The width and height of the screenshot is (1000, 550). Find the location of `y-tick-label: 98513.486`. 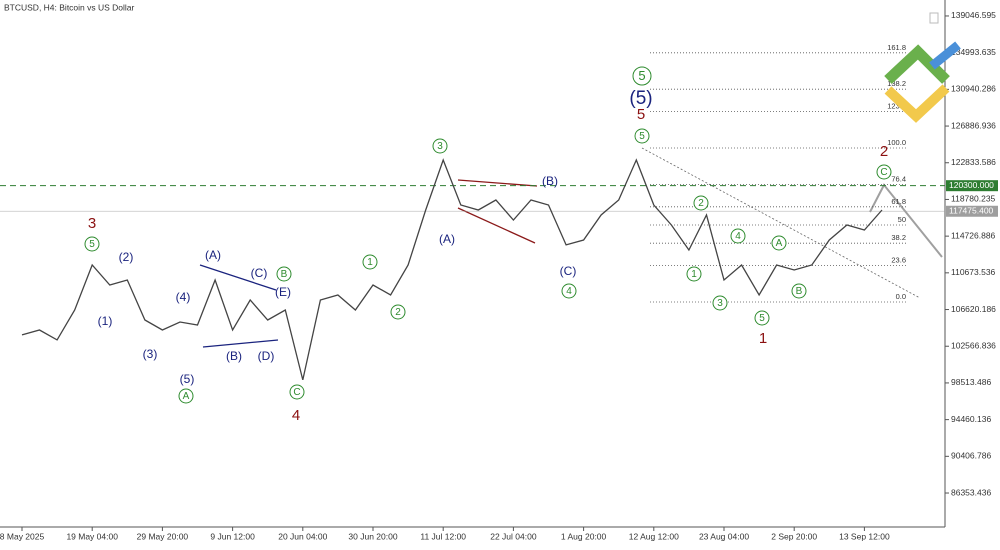

y-tick-label: 98513.486 is located at coordinates (971, 382).